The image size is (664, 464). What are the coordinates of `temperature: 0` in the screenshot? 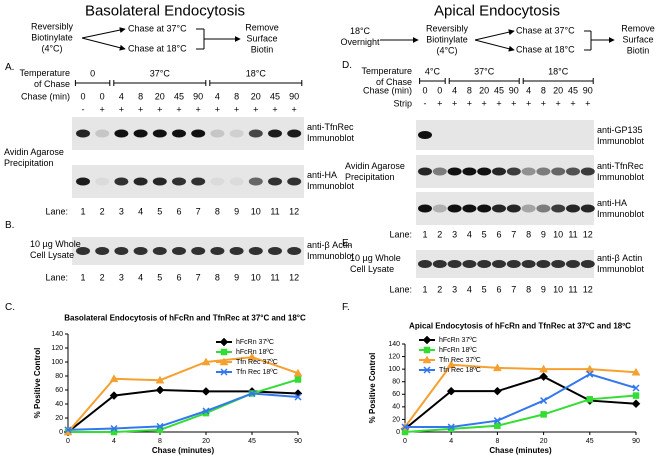 It's located at (93, 73).